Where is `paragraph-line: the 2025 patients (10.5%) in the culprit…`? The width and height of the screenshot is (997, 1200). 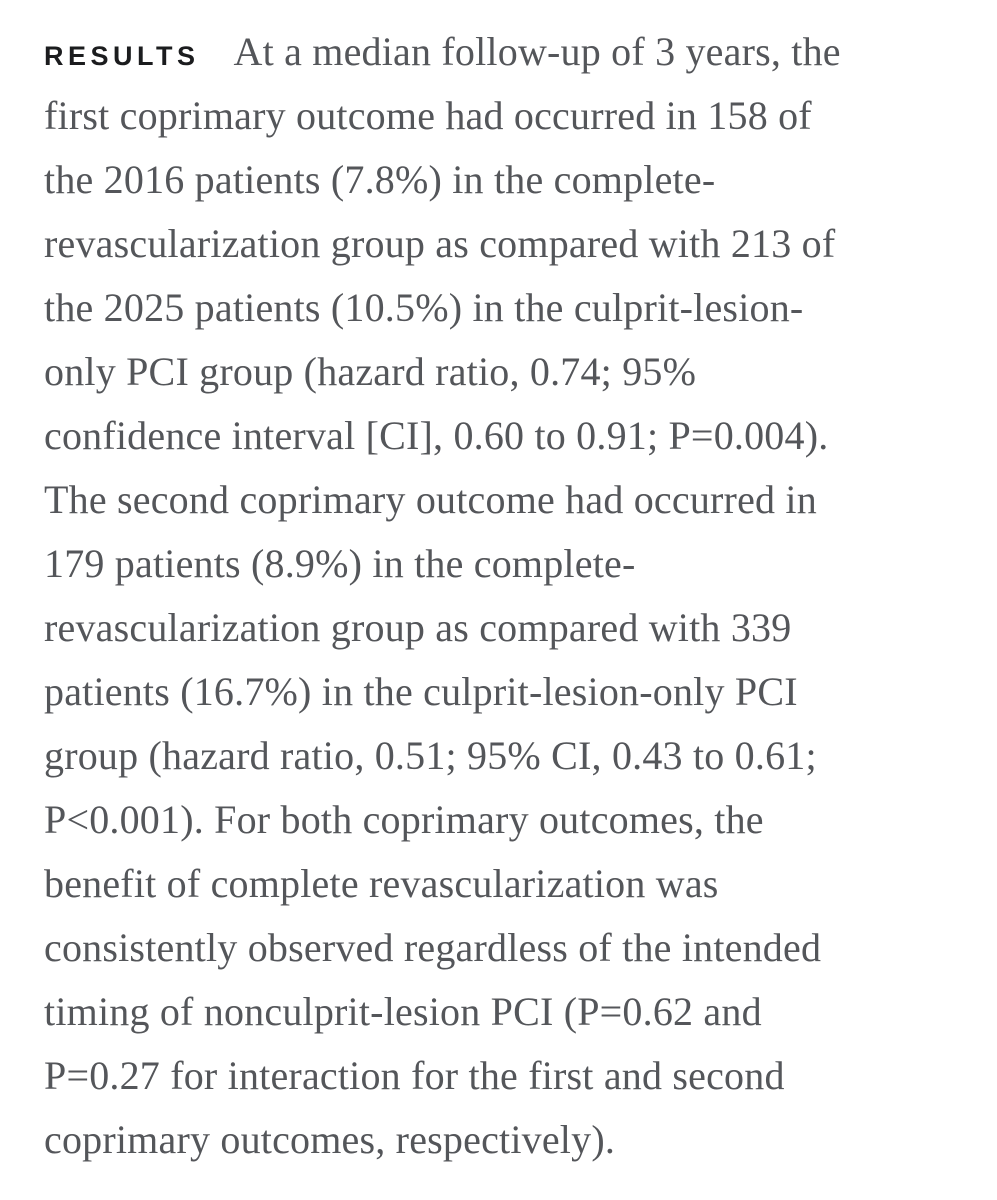
paragraph-line: the 2025 patients (10.5%) in the culprit… is located at coordinates (424, 307).